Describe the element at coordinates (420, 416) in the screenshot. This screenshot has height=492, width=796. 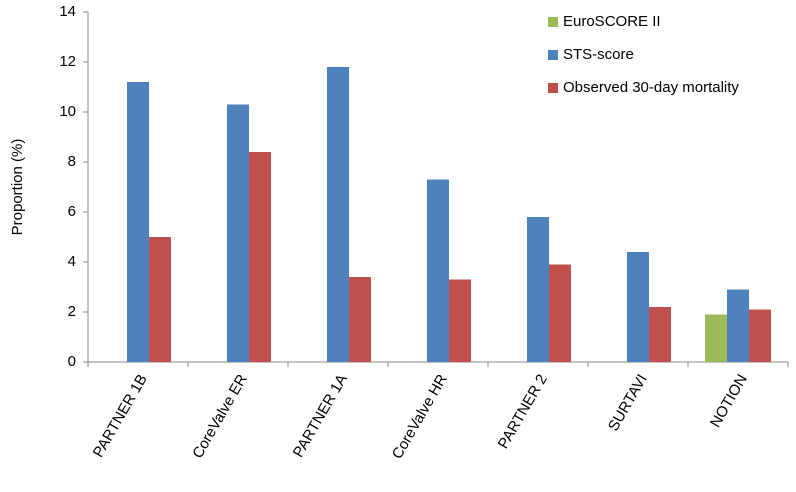
I see `x-tick-label: CoreValve HR` at that location.